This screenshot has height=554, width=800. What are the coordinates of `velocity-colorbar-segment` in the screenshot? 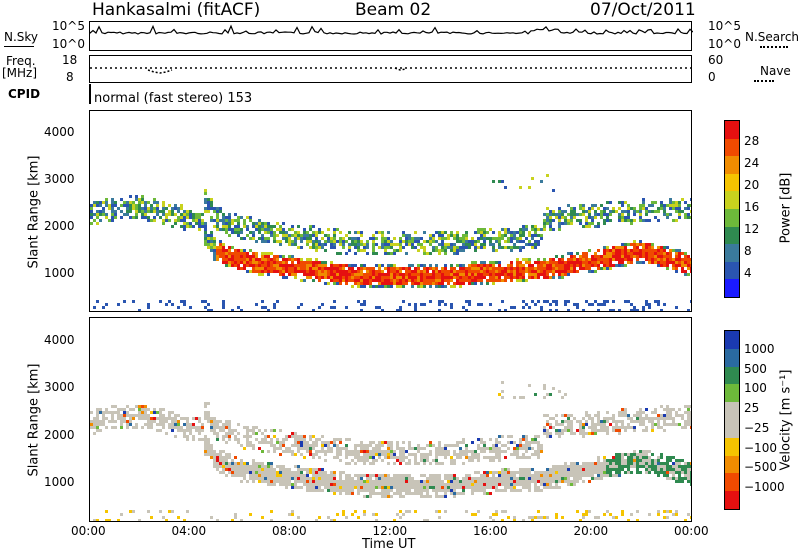 It's located at (732, 411).